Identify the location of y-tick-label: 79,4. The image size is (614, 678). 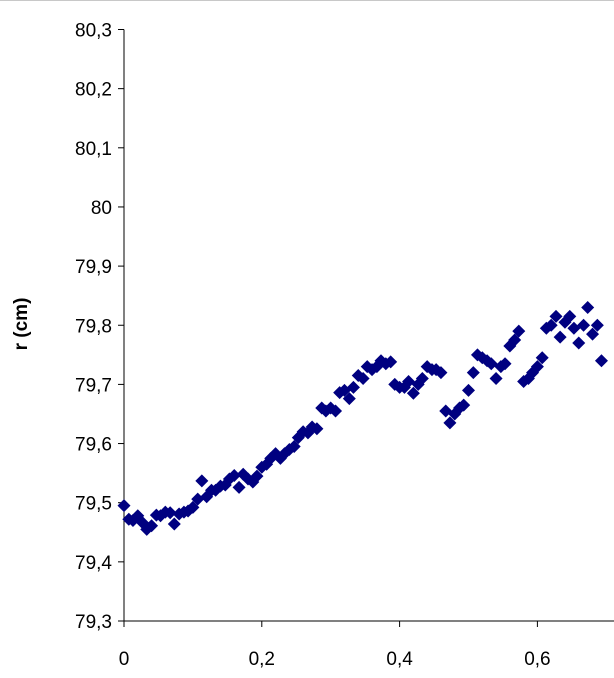
(93, 563).